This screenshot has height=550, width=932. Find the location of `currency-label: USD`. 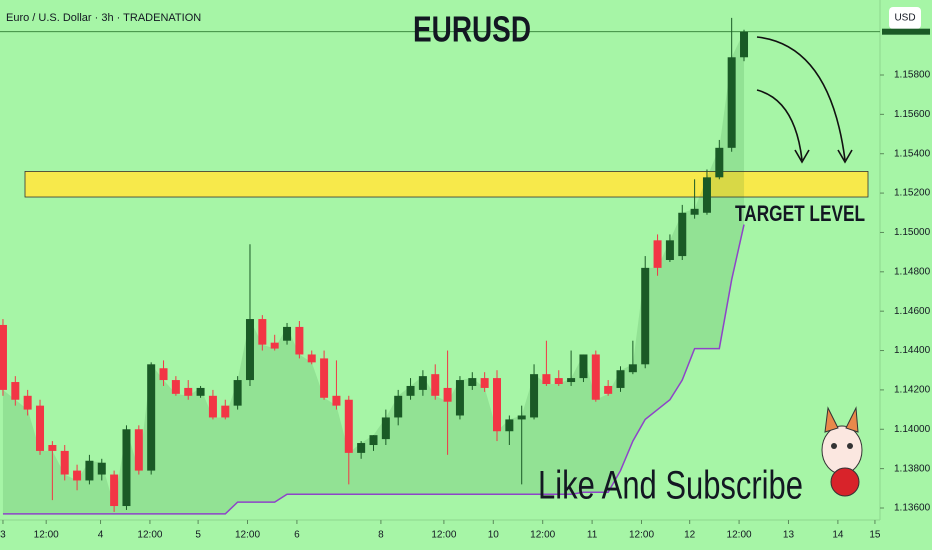

currency-label: USD is located at coordinates (904, 18).